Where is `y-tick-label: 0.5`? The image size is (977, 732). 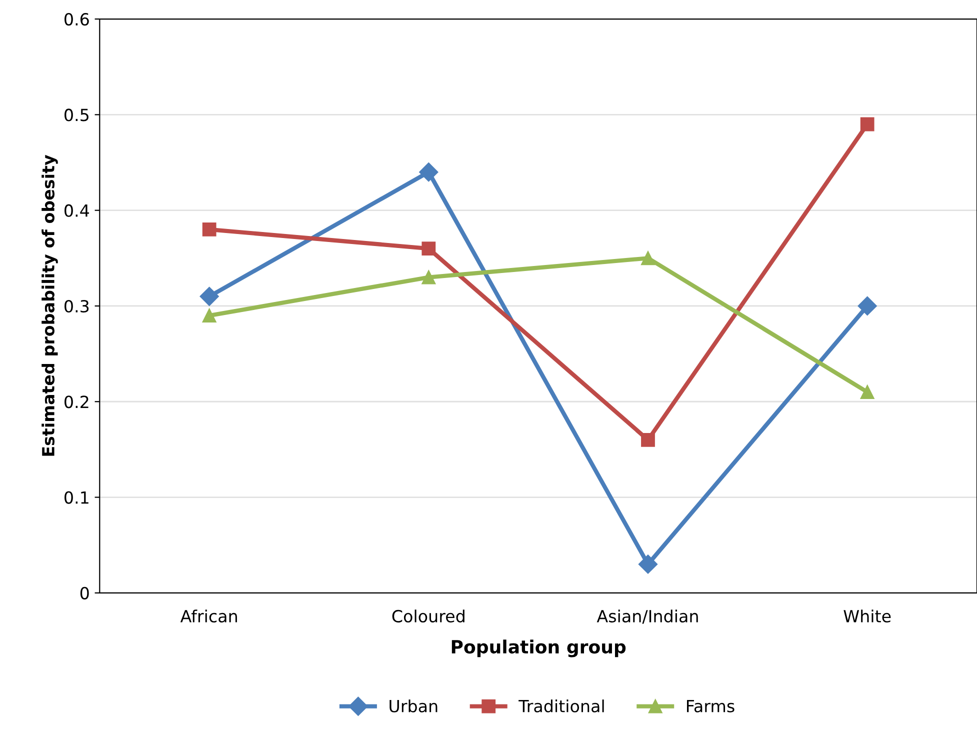 y-tick-label: 0.5 is located at coordinates (76, 115).